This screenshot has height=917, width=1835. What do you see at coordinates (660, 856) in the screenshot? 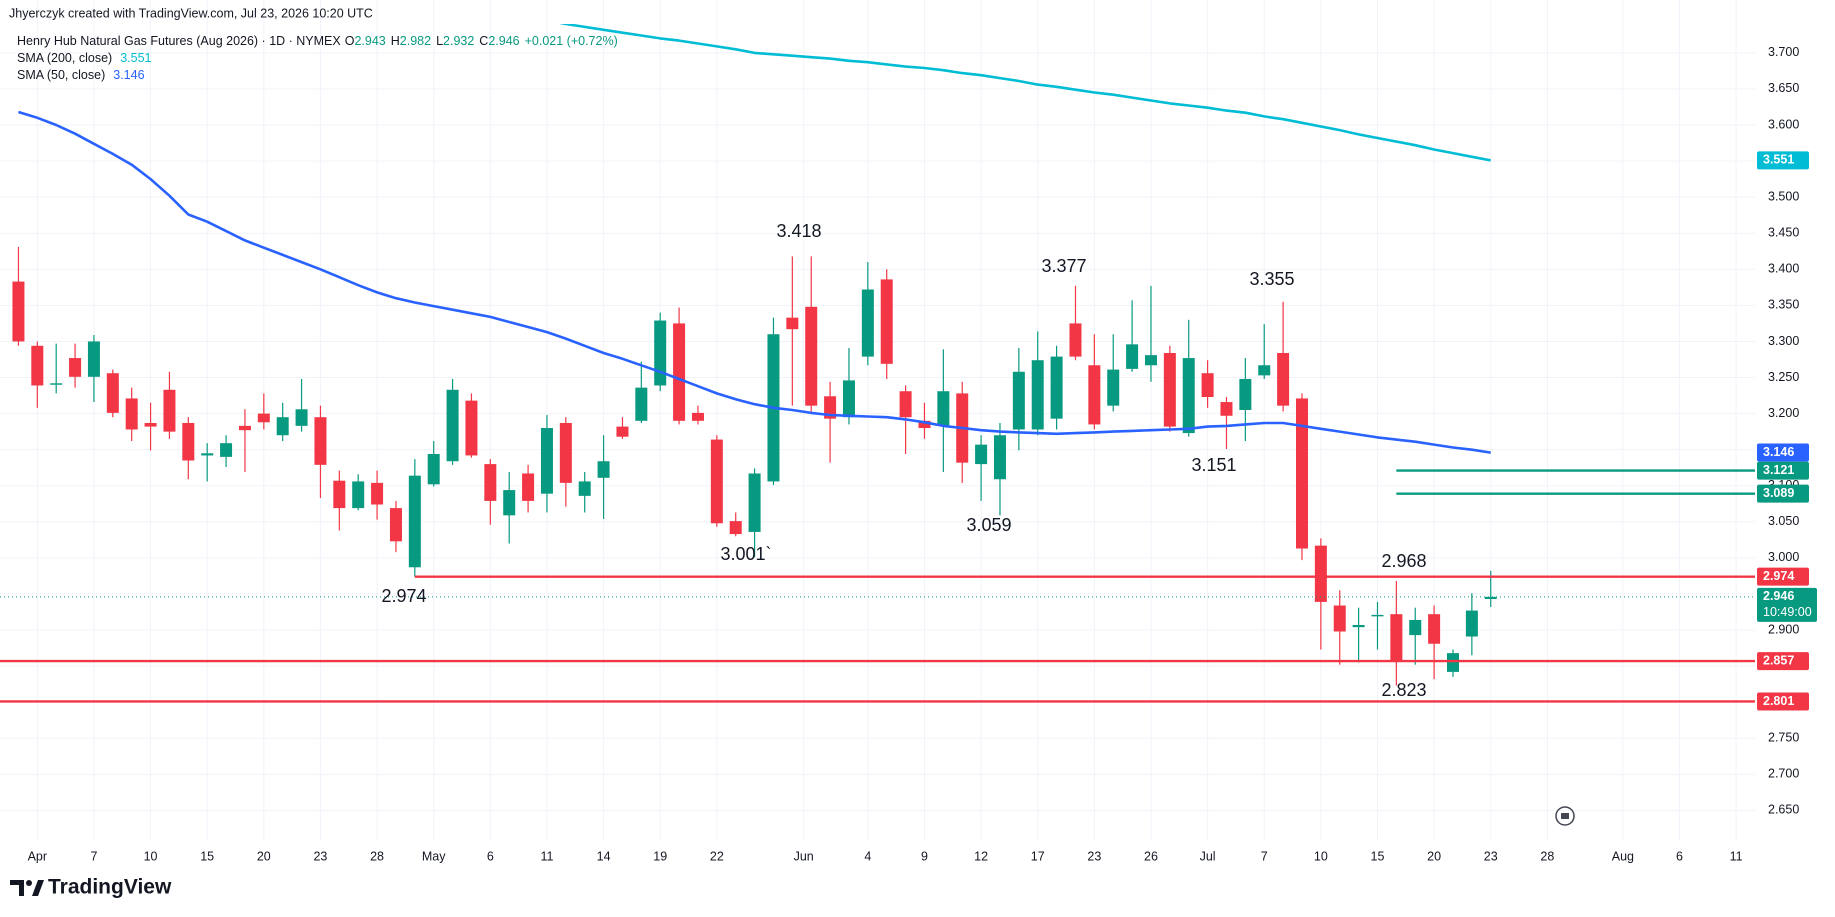
I see `x-tick-label: 19` at bounding box center [660, 856].